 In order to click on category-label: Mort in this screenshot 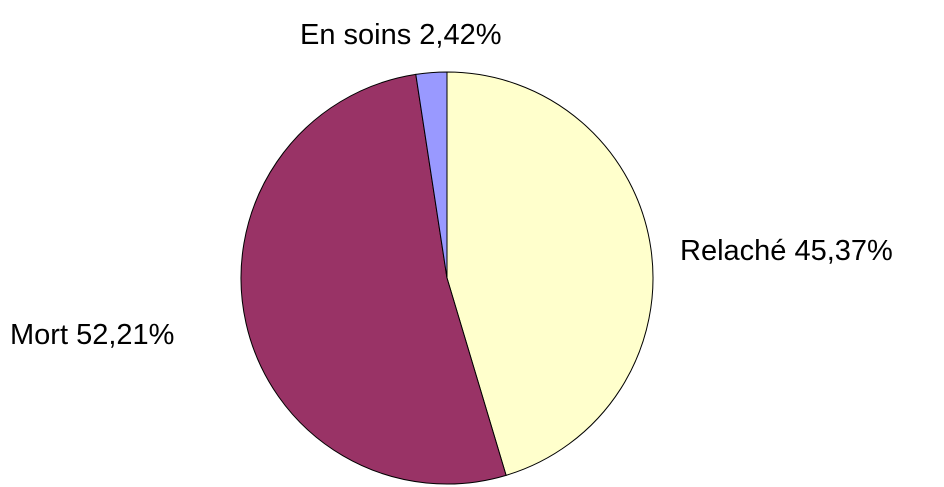, I will do `click(39, 335)`.